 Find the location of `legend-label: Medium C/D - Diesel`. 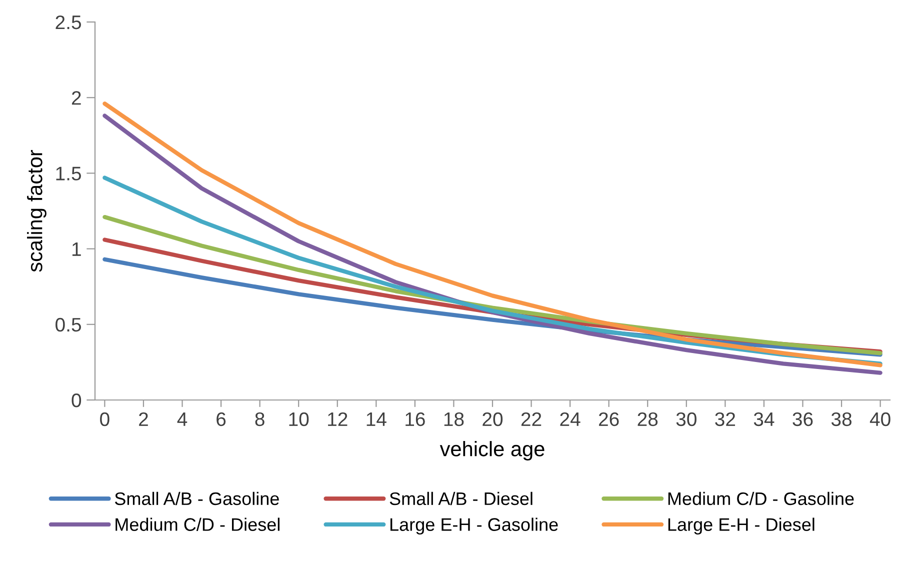

legend-label: Medium C/D - Diesel is located at coordinates (198, 524).